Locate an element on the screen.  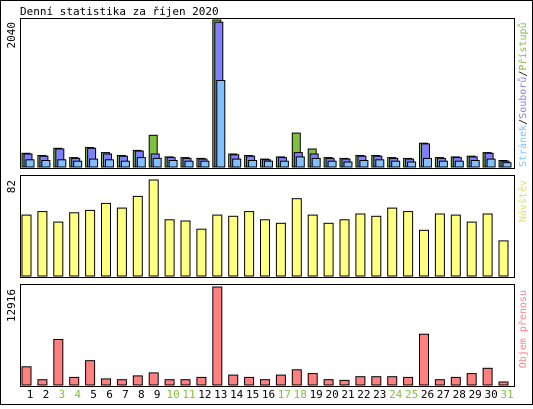
x-tick-label-10: 10 is located at coordinates (172, 394).